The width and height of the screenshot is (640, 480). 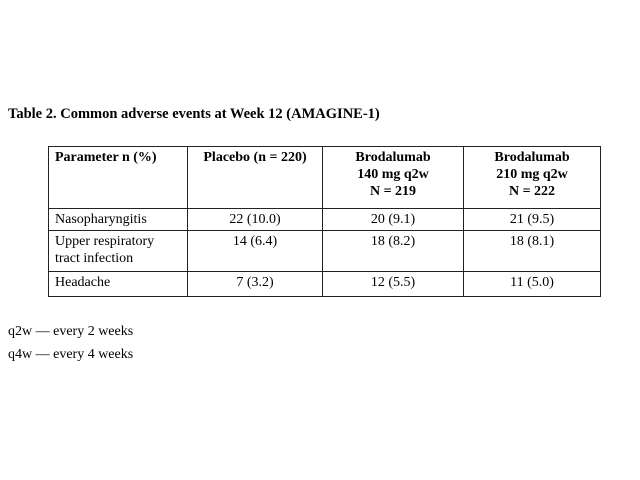 I want to click on cell-placebo: 14 (6.4), so click(x=255, y=251).